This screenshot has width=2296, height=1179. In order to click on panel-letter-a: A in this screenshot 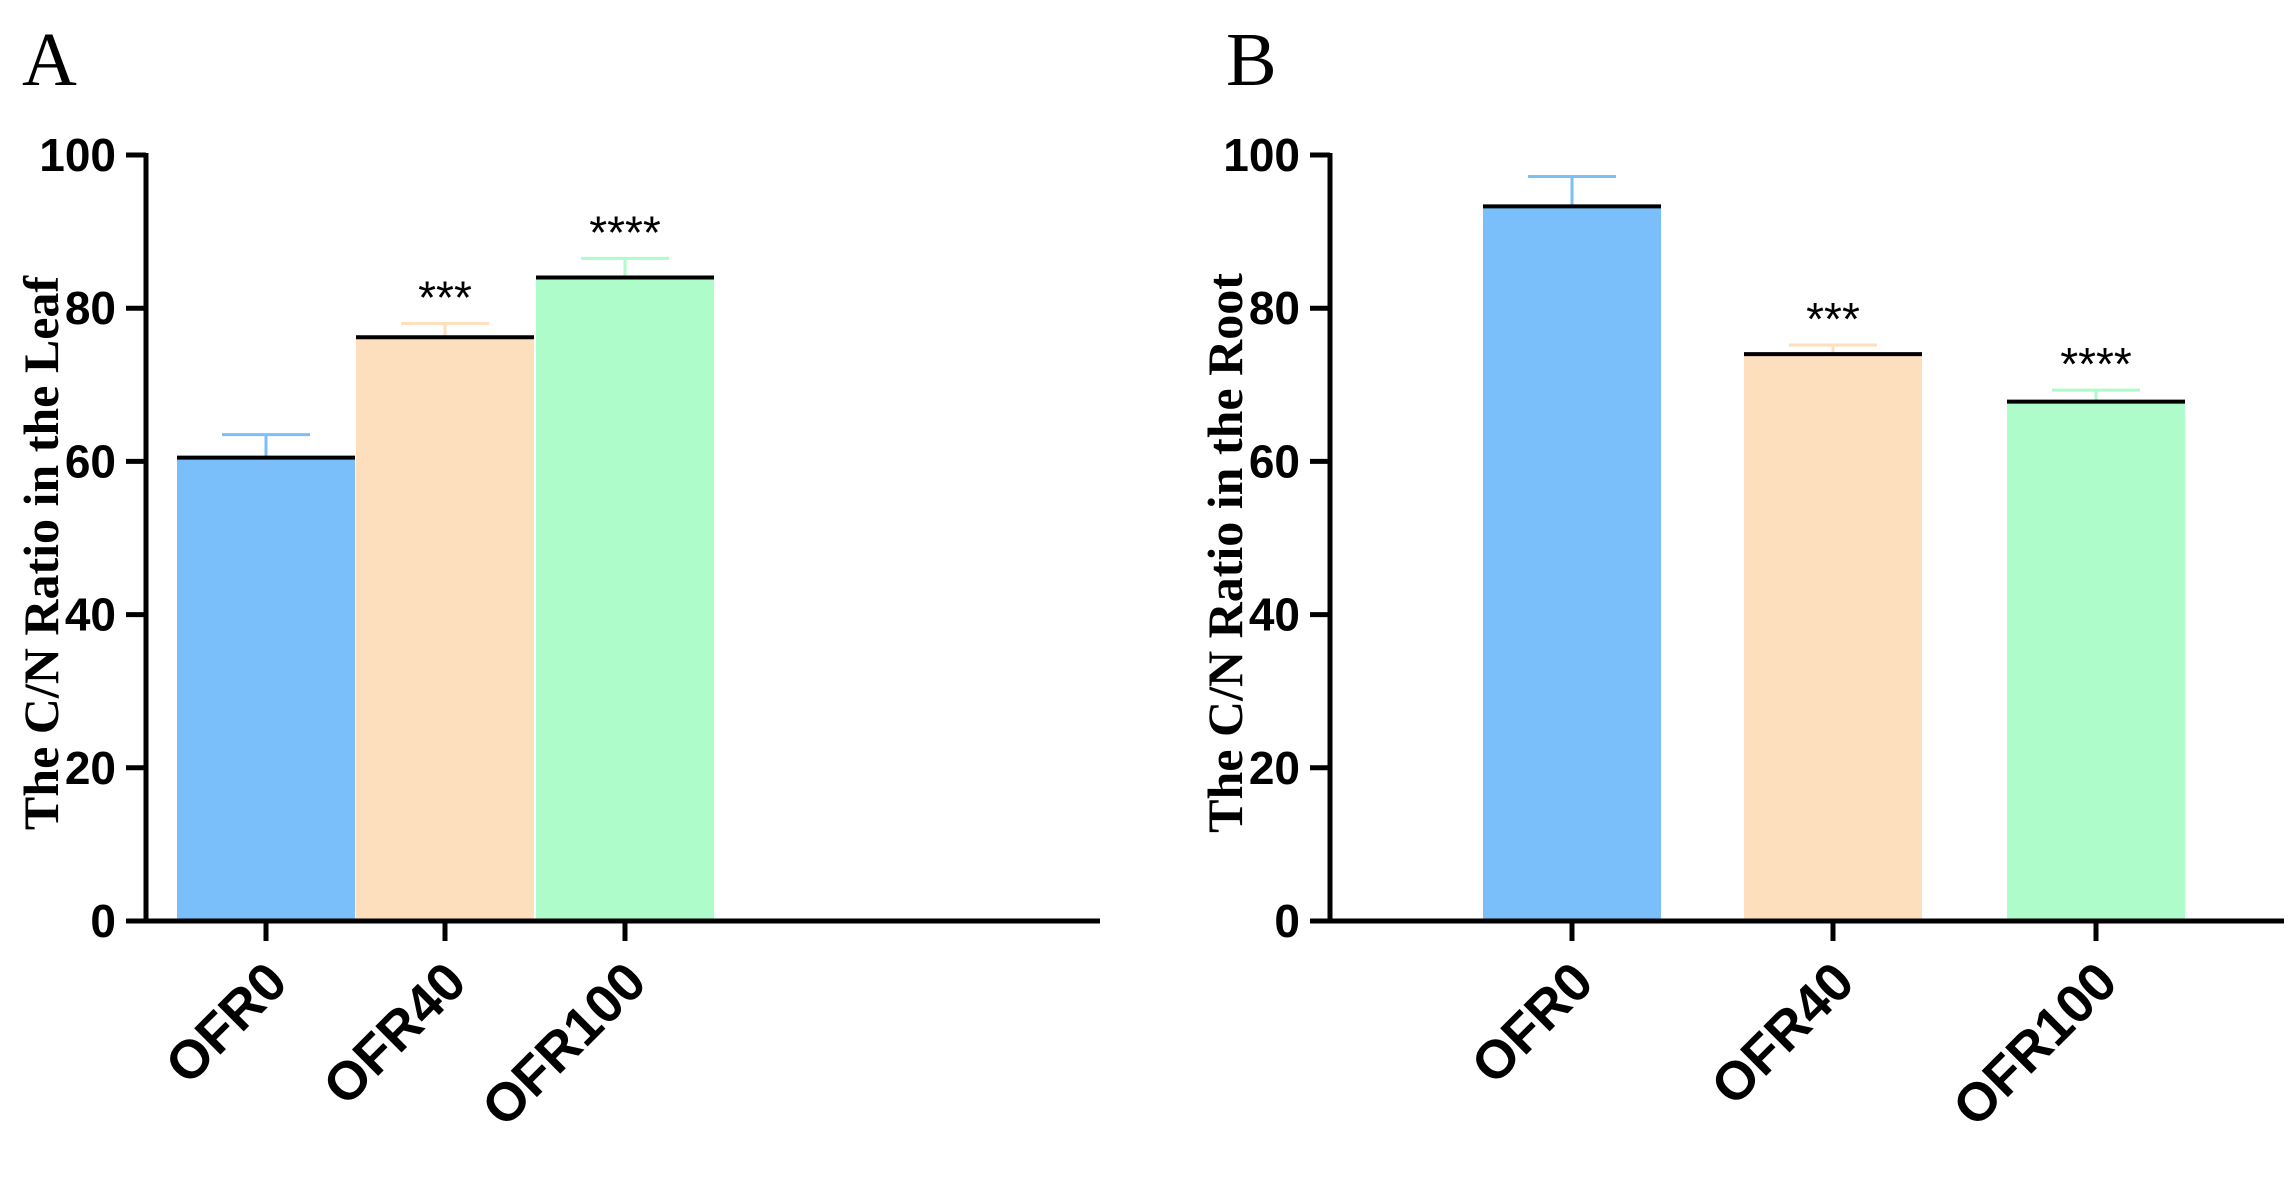, I will do `click(49, 60)`.